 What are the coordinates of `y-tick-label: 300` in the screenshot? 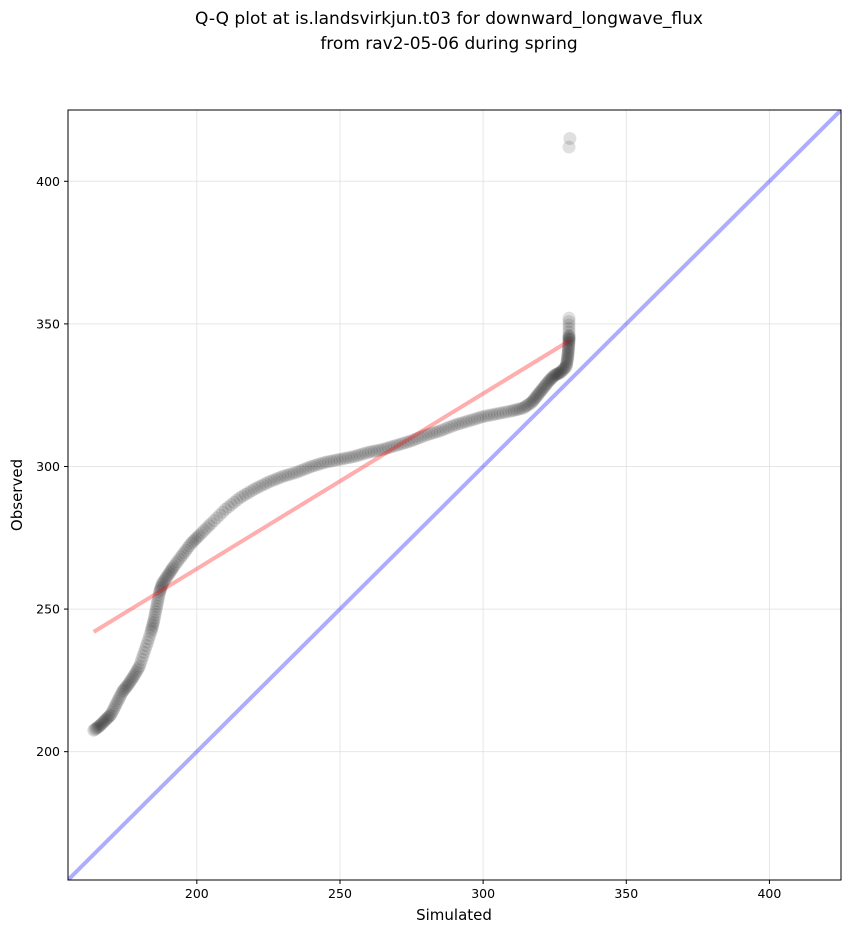 It's located at (48, 466).